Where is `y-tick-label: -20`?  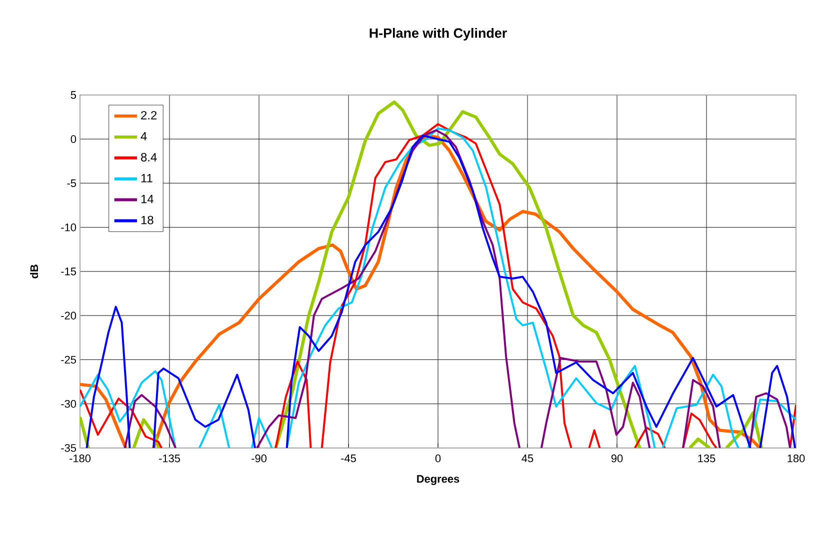
y-tick-label: -20 is located at coordinates (68, 316).